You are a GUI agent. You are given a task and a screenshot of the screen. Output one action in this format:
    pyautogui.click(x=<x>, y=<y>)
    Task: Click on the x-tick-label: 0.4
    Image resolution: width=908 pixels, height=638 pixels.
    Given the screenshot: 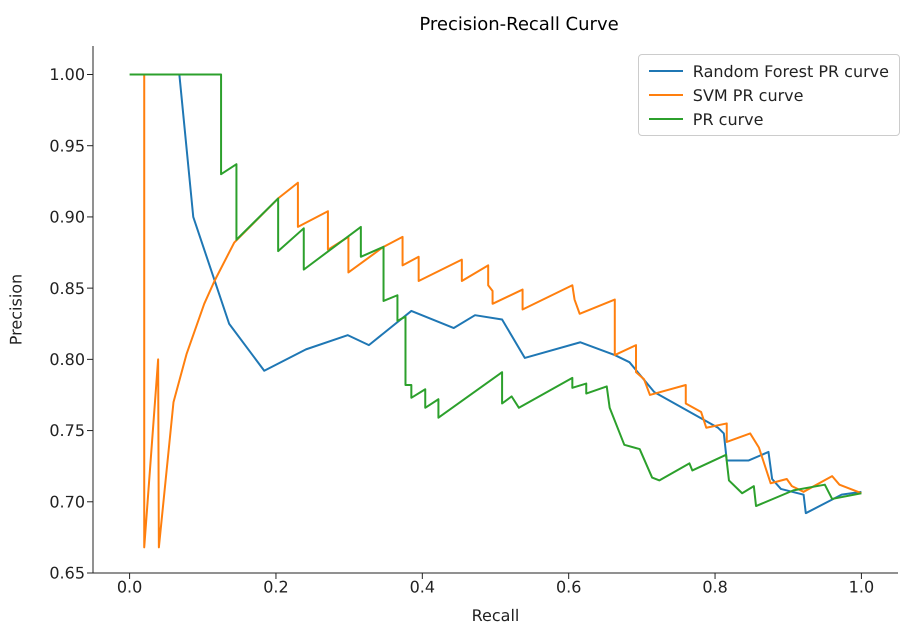 What is the action you would take?
    pyautogui.click(x=423, y=586)
    